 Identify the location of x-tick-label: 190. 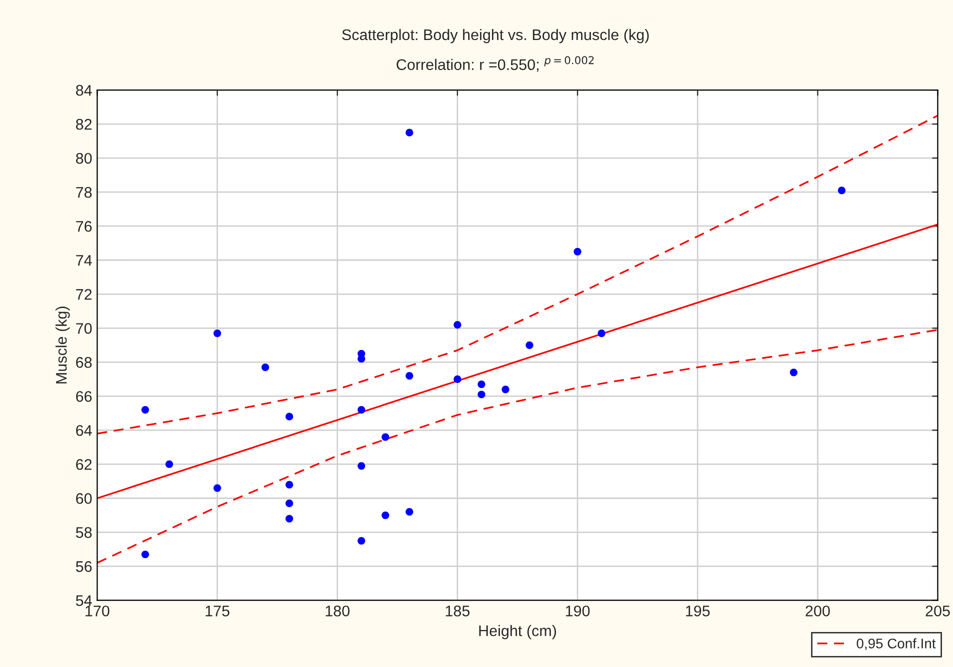
(578, 611).